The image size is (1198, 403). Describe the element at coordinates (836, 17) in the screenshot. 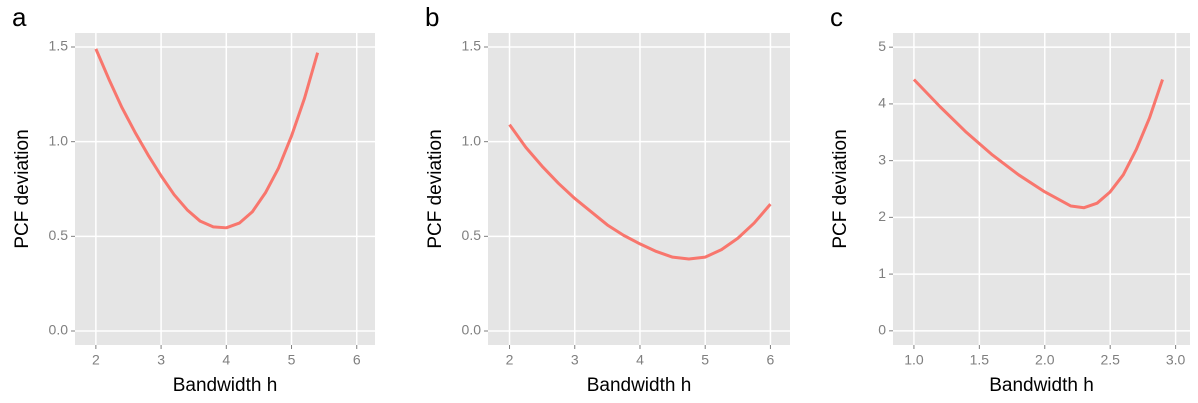

I see `panel-label: c` at that location.